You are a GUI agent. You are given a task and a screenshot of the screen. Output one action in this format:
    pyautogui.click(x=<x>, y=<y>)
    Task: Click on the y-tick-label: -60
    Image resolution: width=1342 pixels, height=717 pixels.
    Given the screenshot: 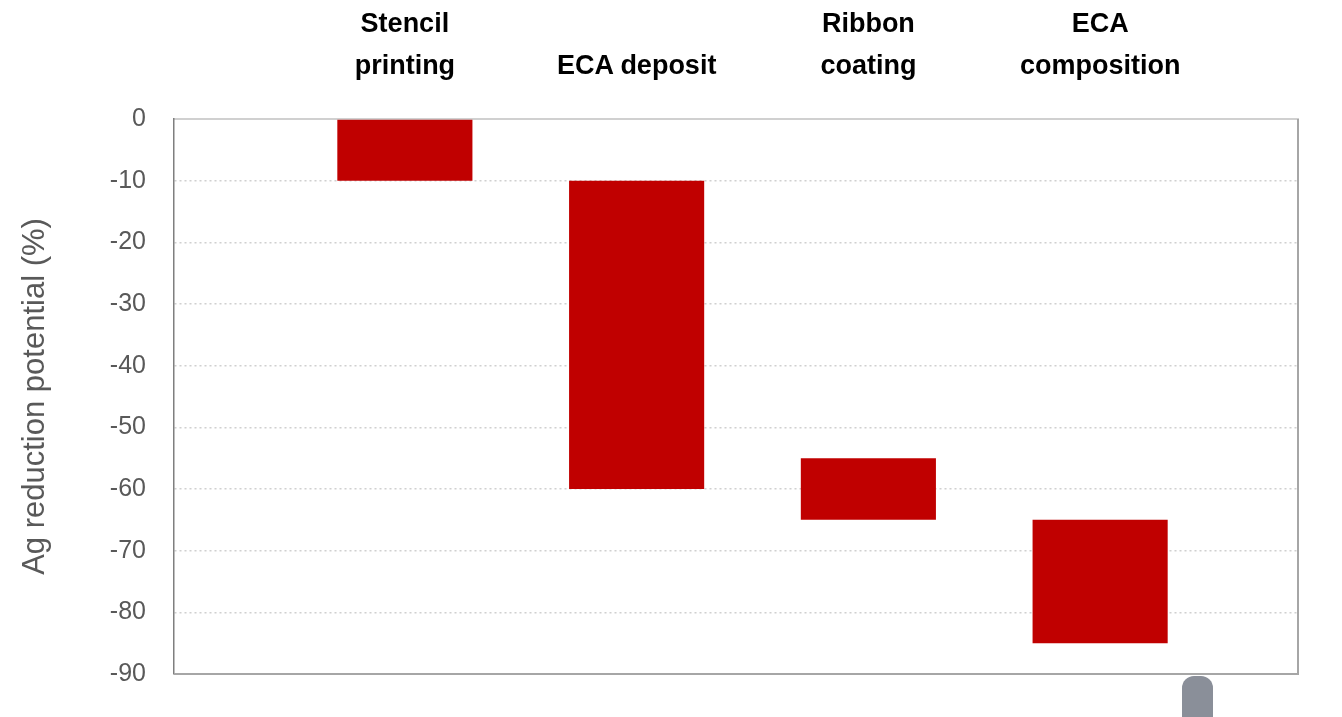 What is the action you would take?
    pyautogui.click(x=127, y=486)
    